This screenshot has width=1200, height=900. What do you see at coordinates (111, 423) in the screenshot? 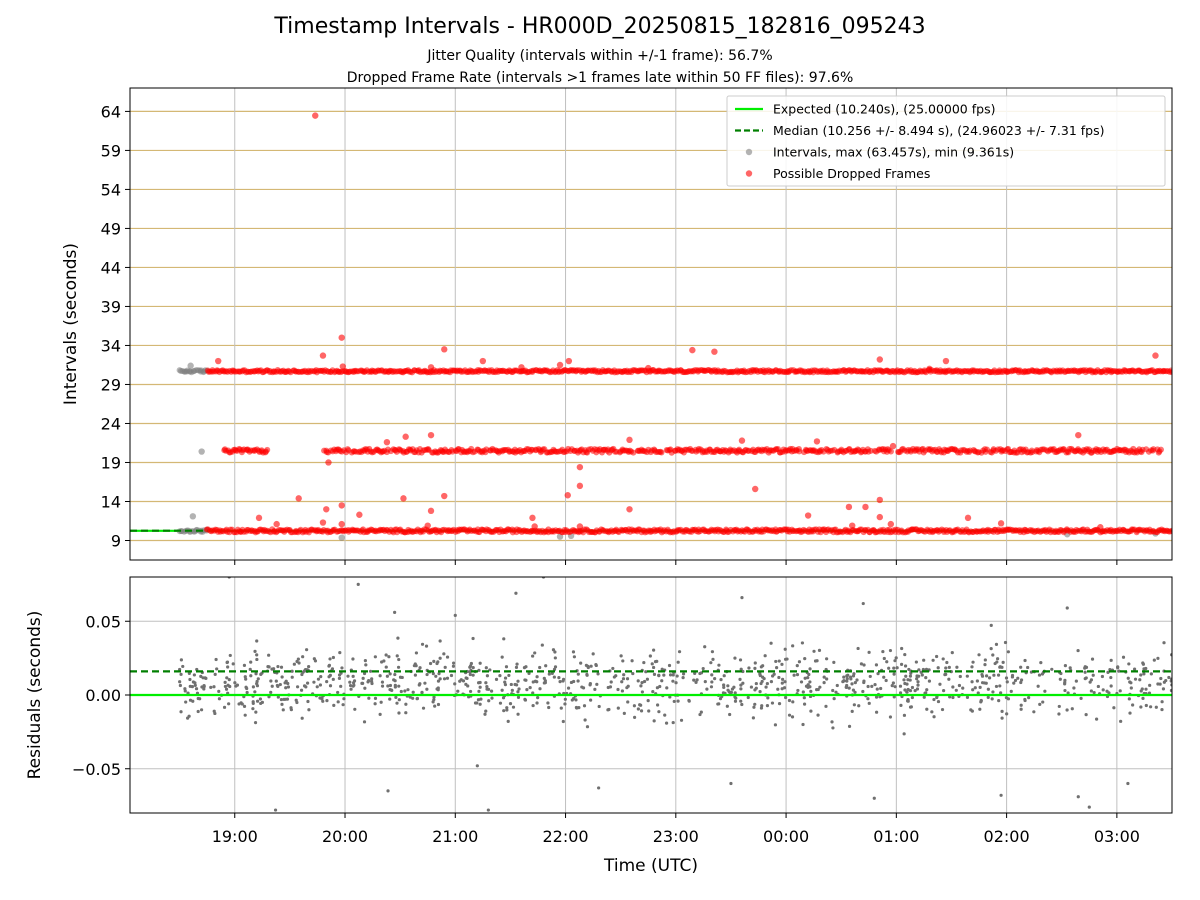
I see `y-tick-label: 24` at bounding box center [111, 423].